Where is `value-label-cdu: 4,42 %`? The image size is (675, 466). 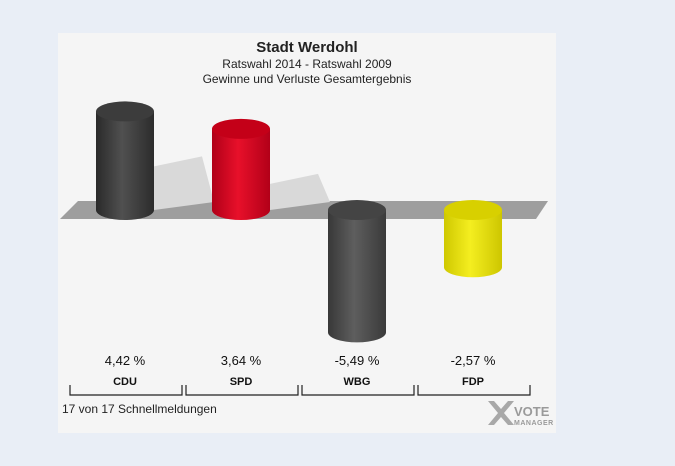 value-label-cdu: 4,42 % is located at coordinates (125, 360).